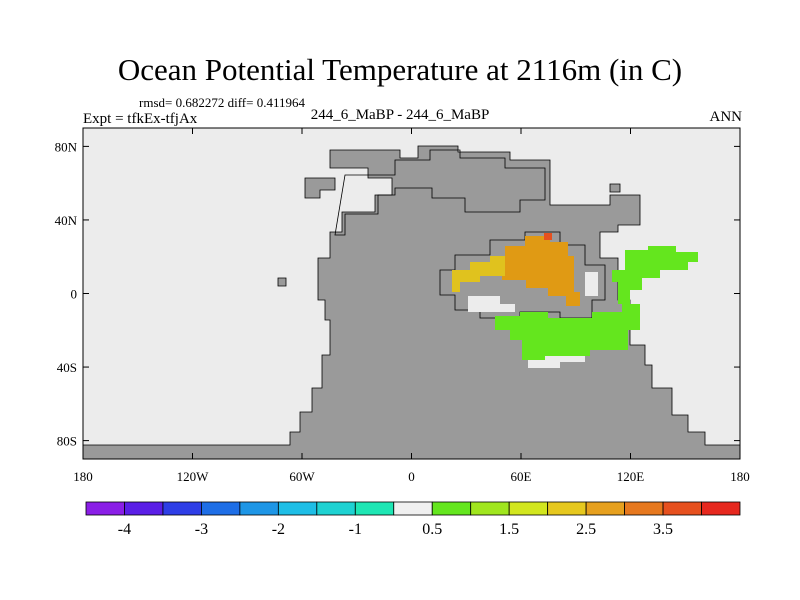 This screenshot has height=600, width=800. I want to click on colorbar-label: 1.5, so click(509, 529).